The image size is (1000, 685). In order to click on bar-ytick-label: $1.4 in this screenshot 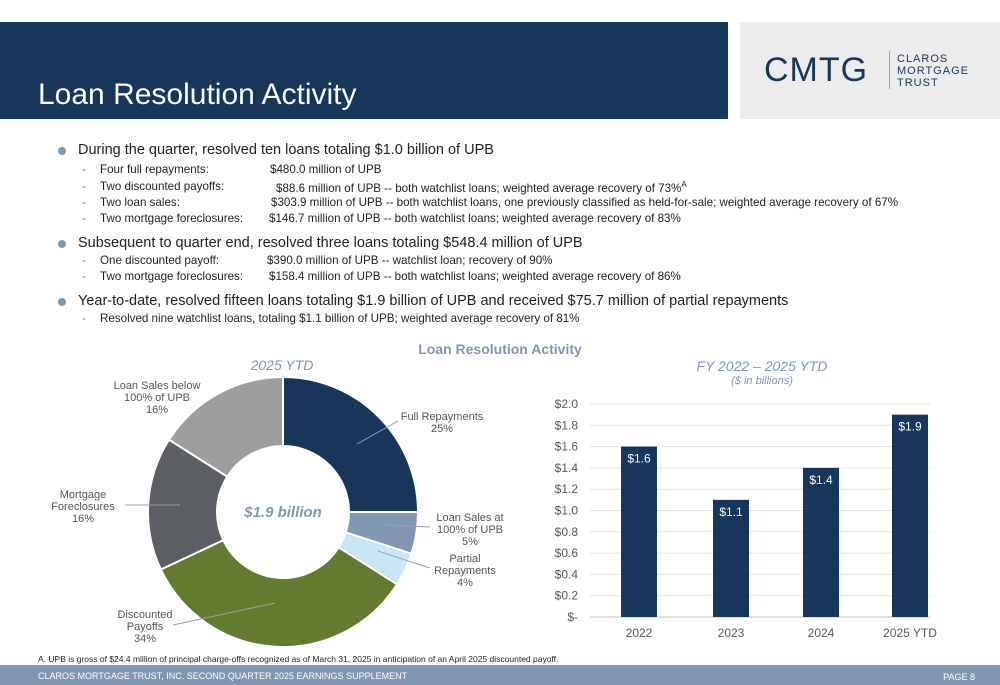, I will do `click(567, 468)`.